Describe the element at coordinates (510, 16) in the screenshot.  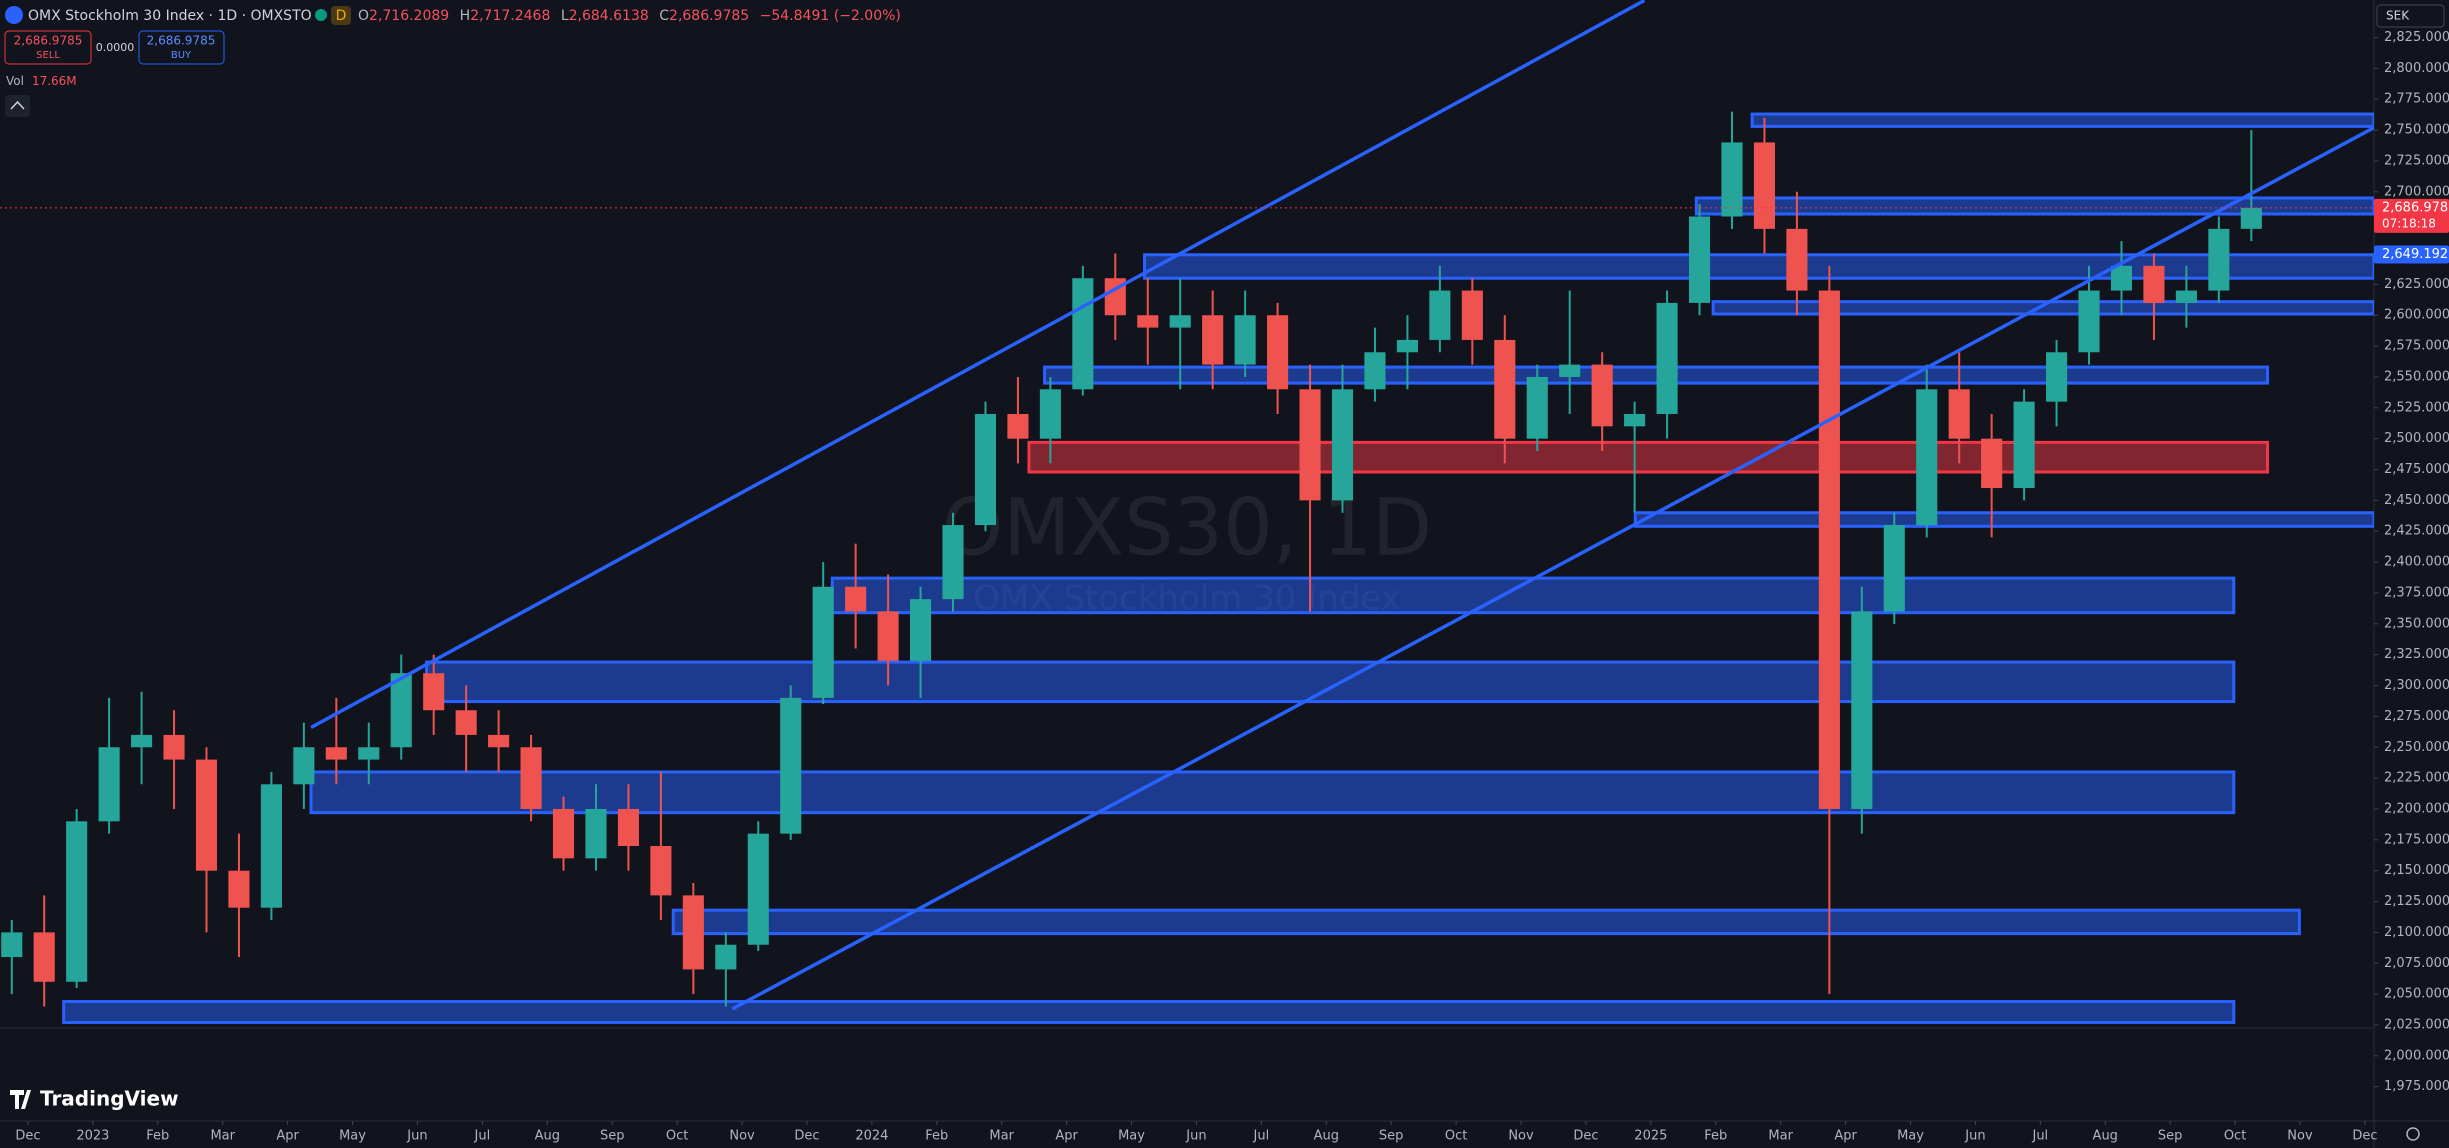
I see `ohlc-value: 2,717.2468` at that location.